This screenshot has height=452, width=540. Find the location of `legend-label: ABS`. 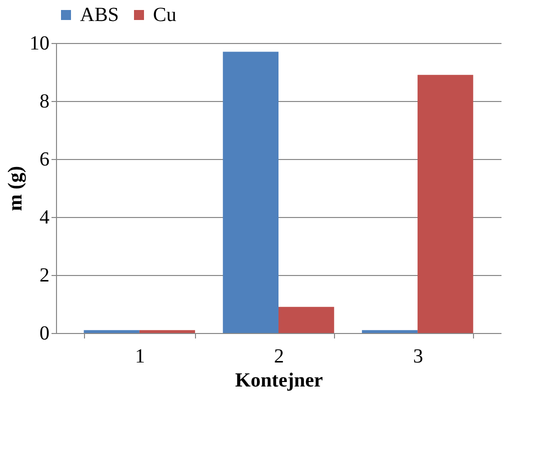

legend-label: ABS is located at coordinates (99, 15).